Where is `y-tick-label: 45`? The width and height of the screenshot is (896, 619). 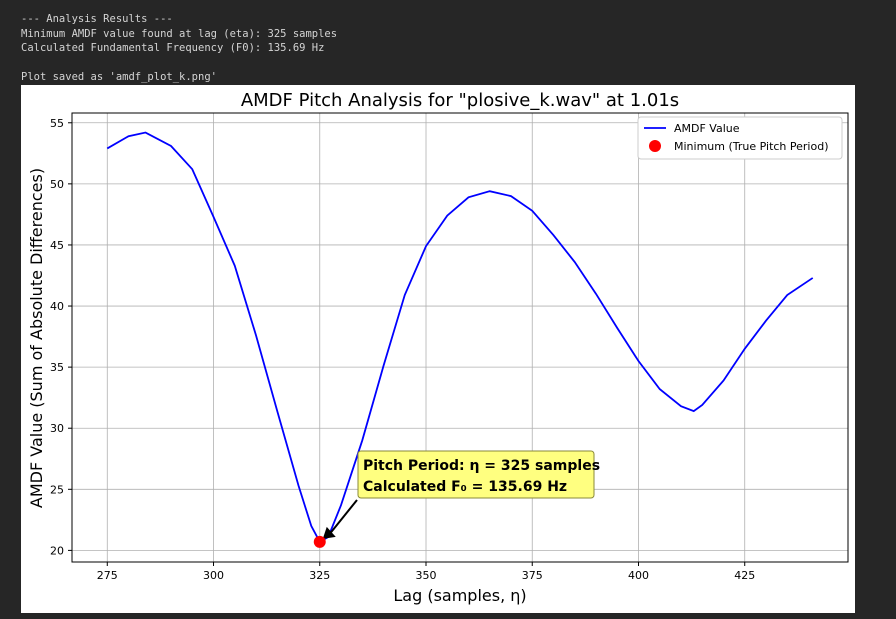
y-tick-label: 45 is located at coordinates (57, 245).